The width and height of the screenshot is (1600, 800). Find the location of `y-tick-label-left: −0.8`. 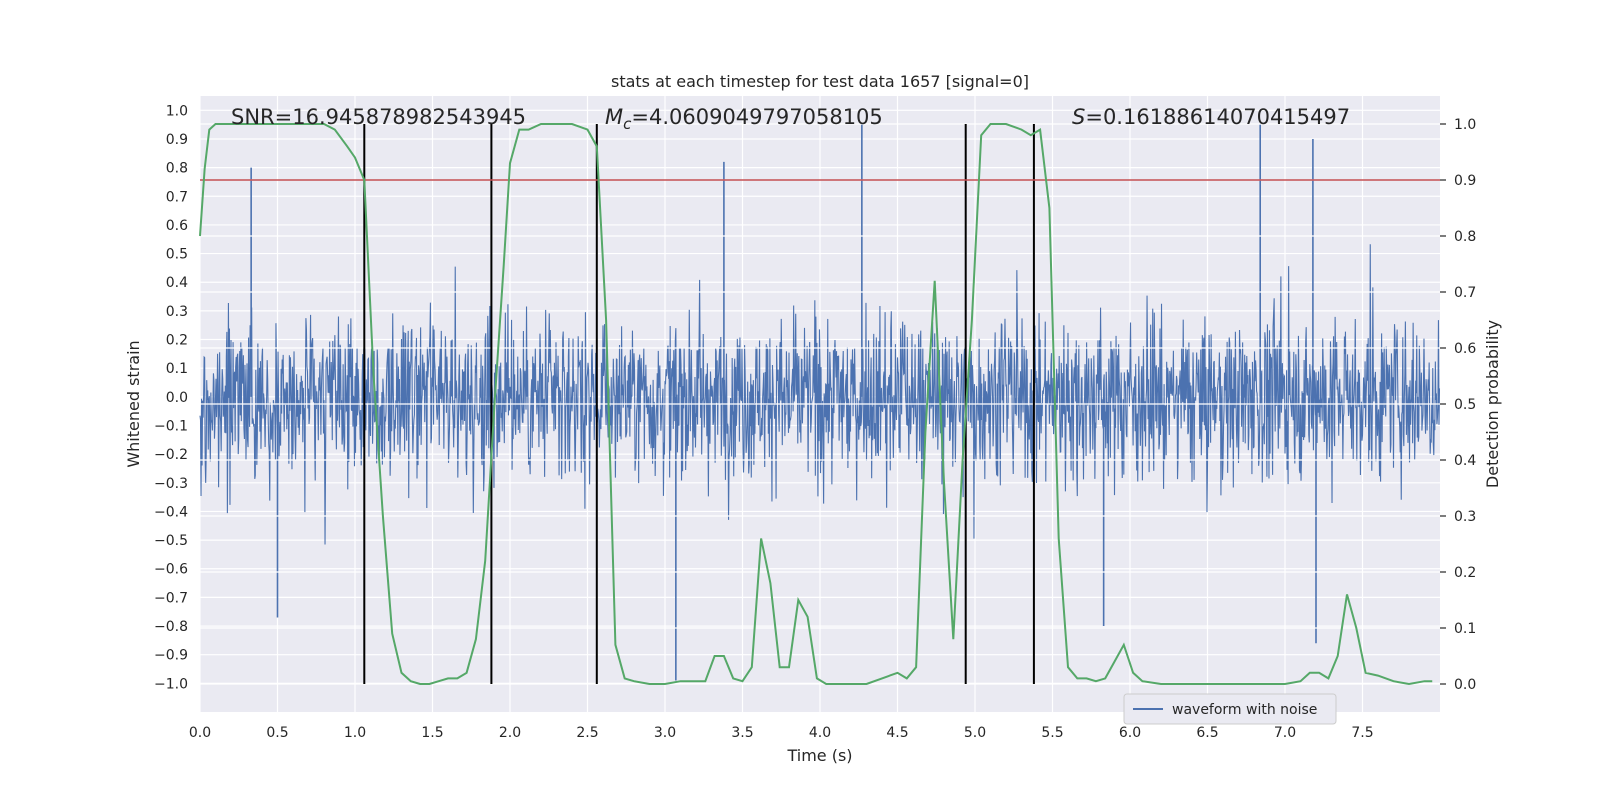

y-tick-label-left: −0.8 is located at coordinates (171, 627).